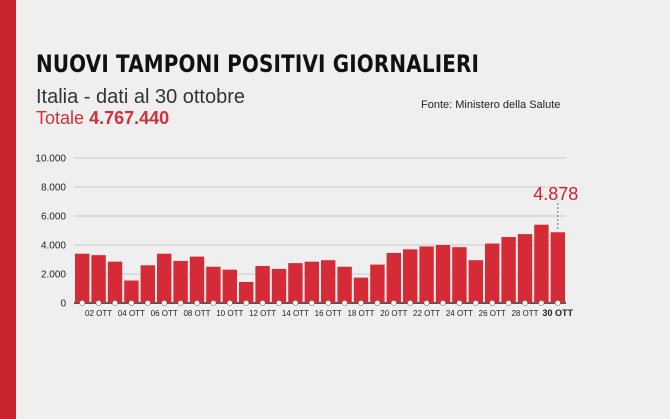 The image size is (670, 419). What do you see at coordinates (229, 313) in the screenshot?
I see `x-tick-label: 10 OTT` at bounding box center [229, 313].